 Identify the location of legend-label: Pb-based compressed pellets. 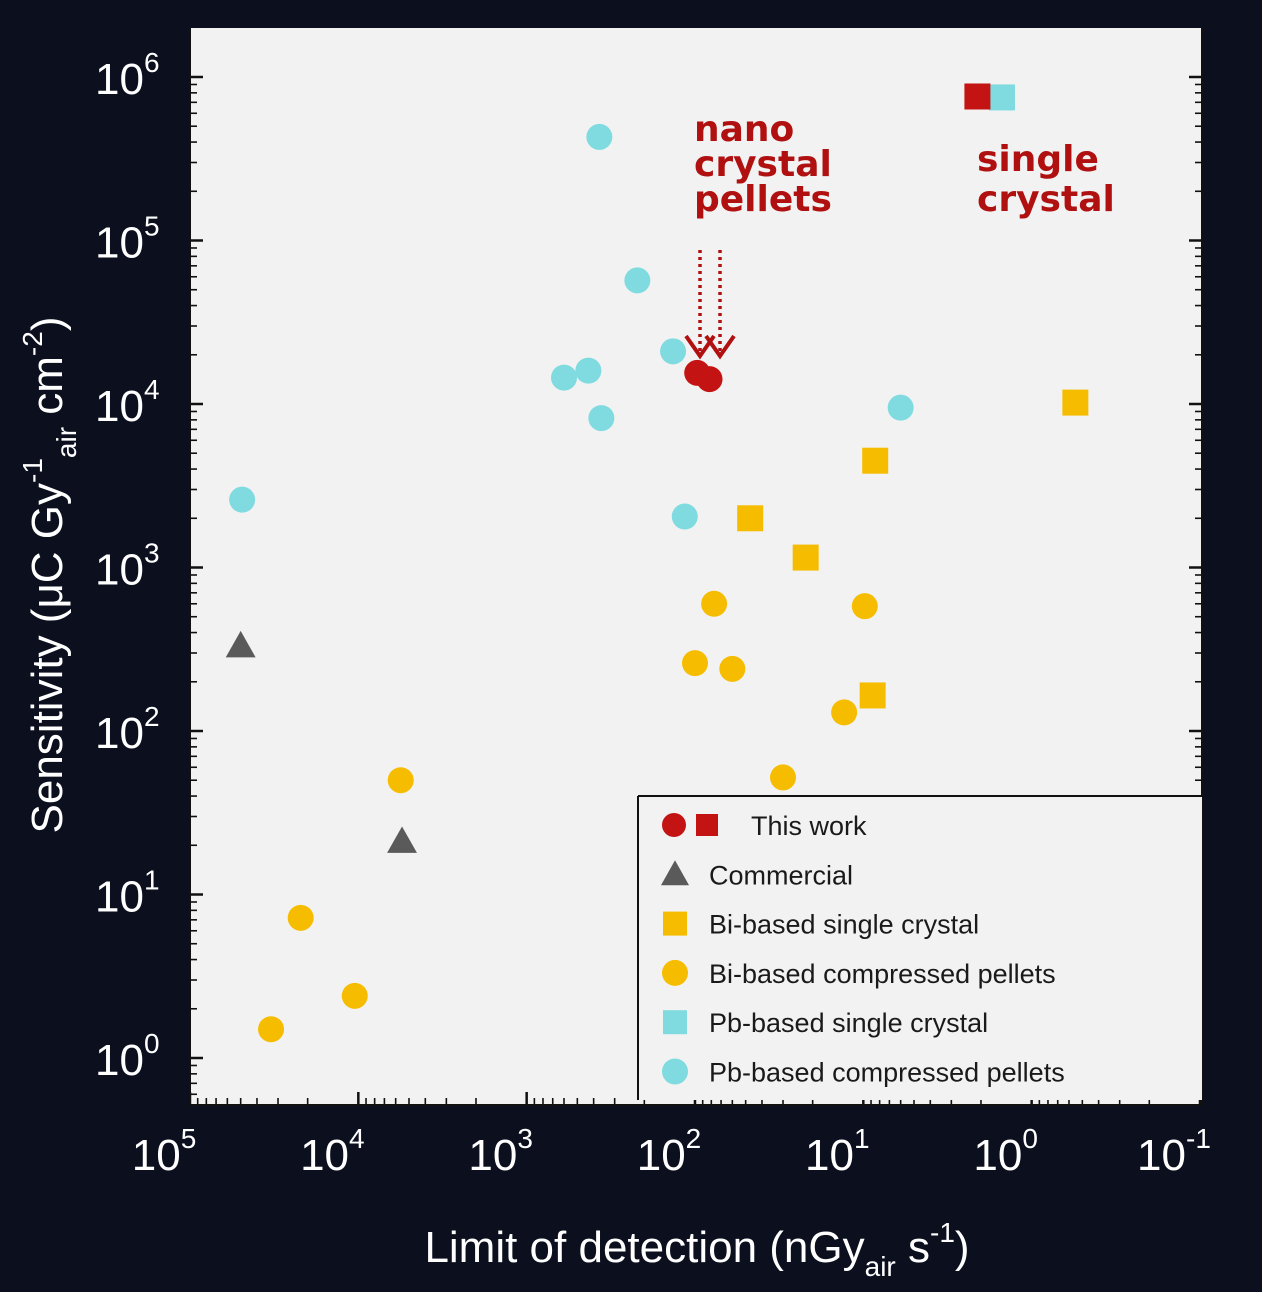
(887, 1073).